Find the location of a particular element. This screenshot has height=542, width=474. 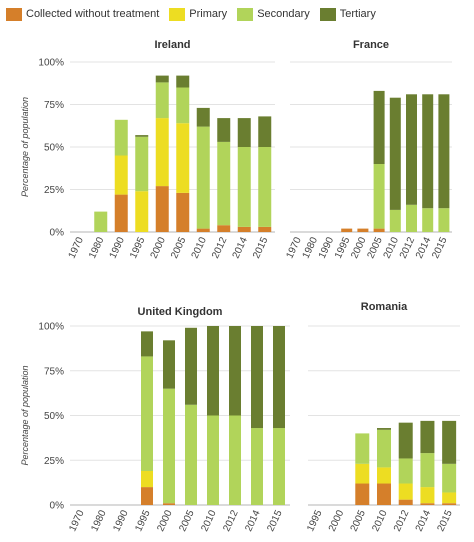

romania-bar-2005-primary is located at coordinates (362, 473).